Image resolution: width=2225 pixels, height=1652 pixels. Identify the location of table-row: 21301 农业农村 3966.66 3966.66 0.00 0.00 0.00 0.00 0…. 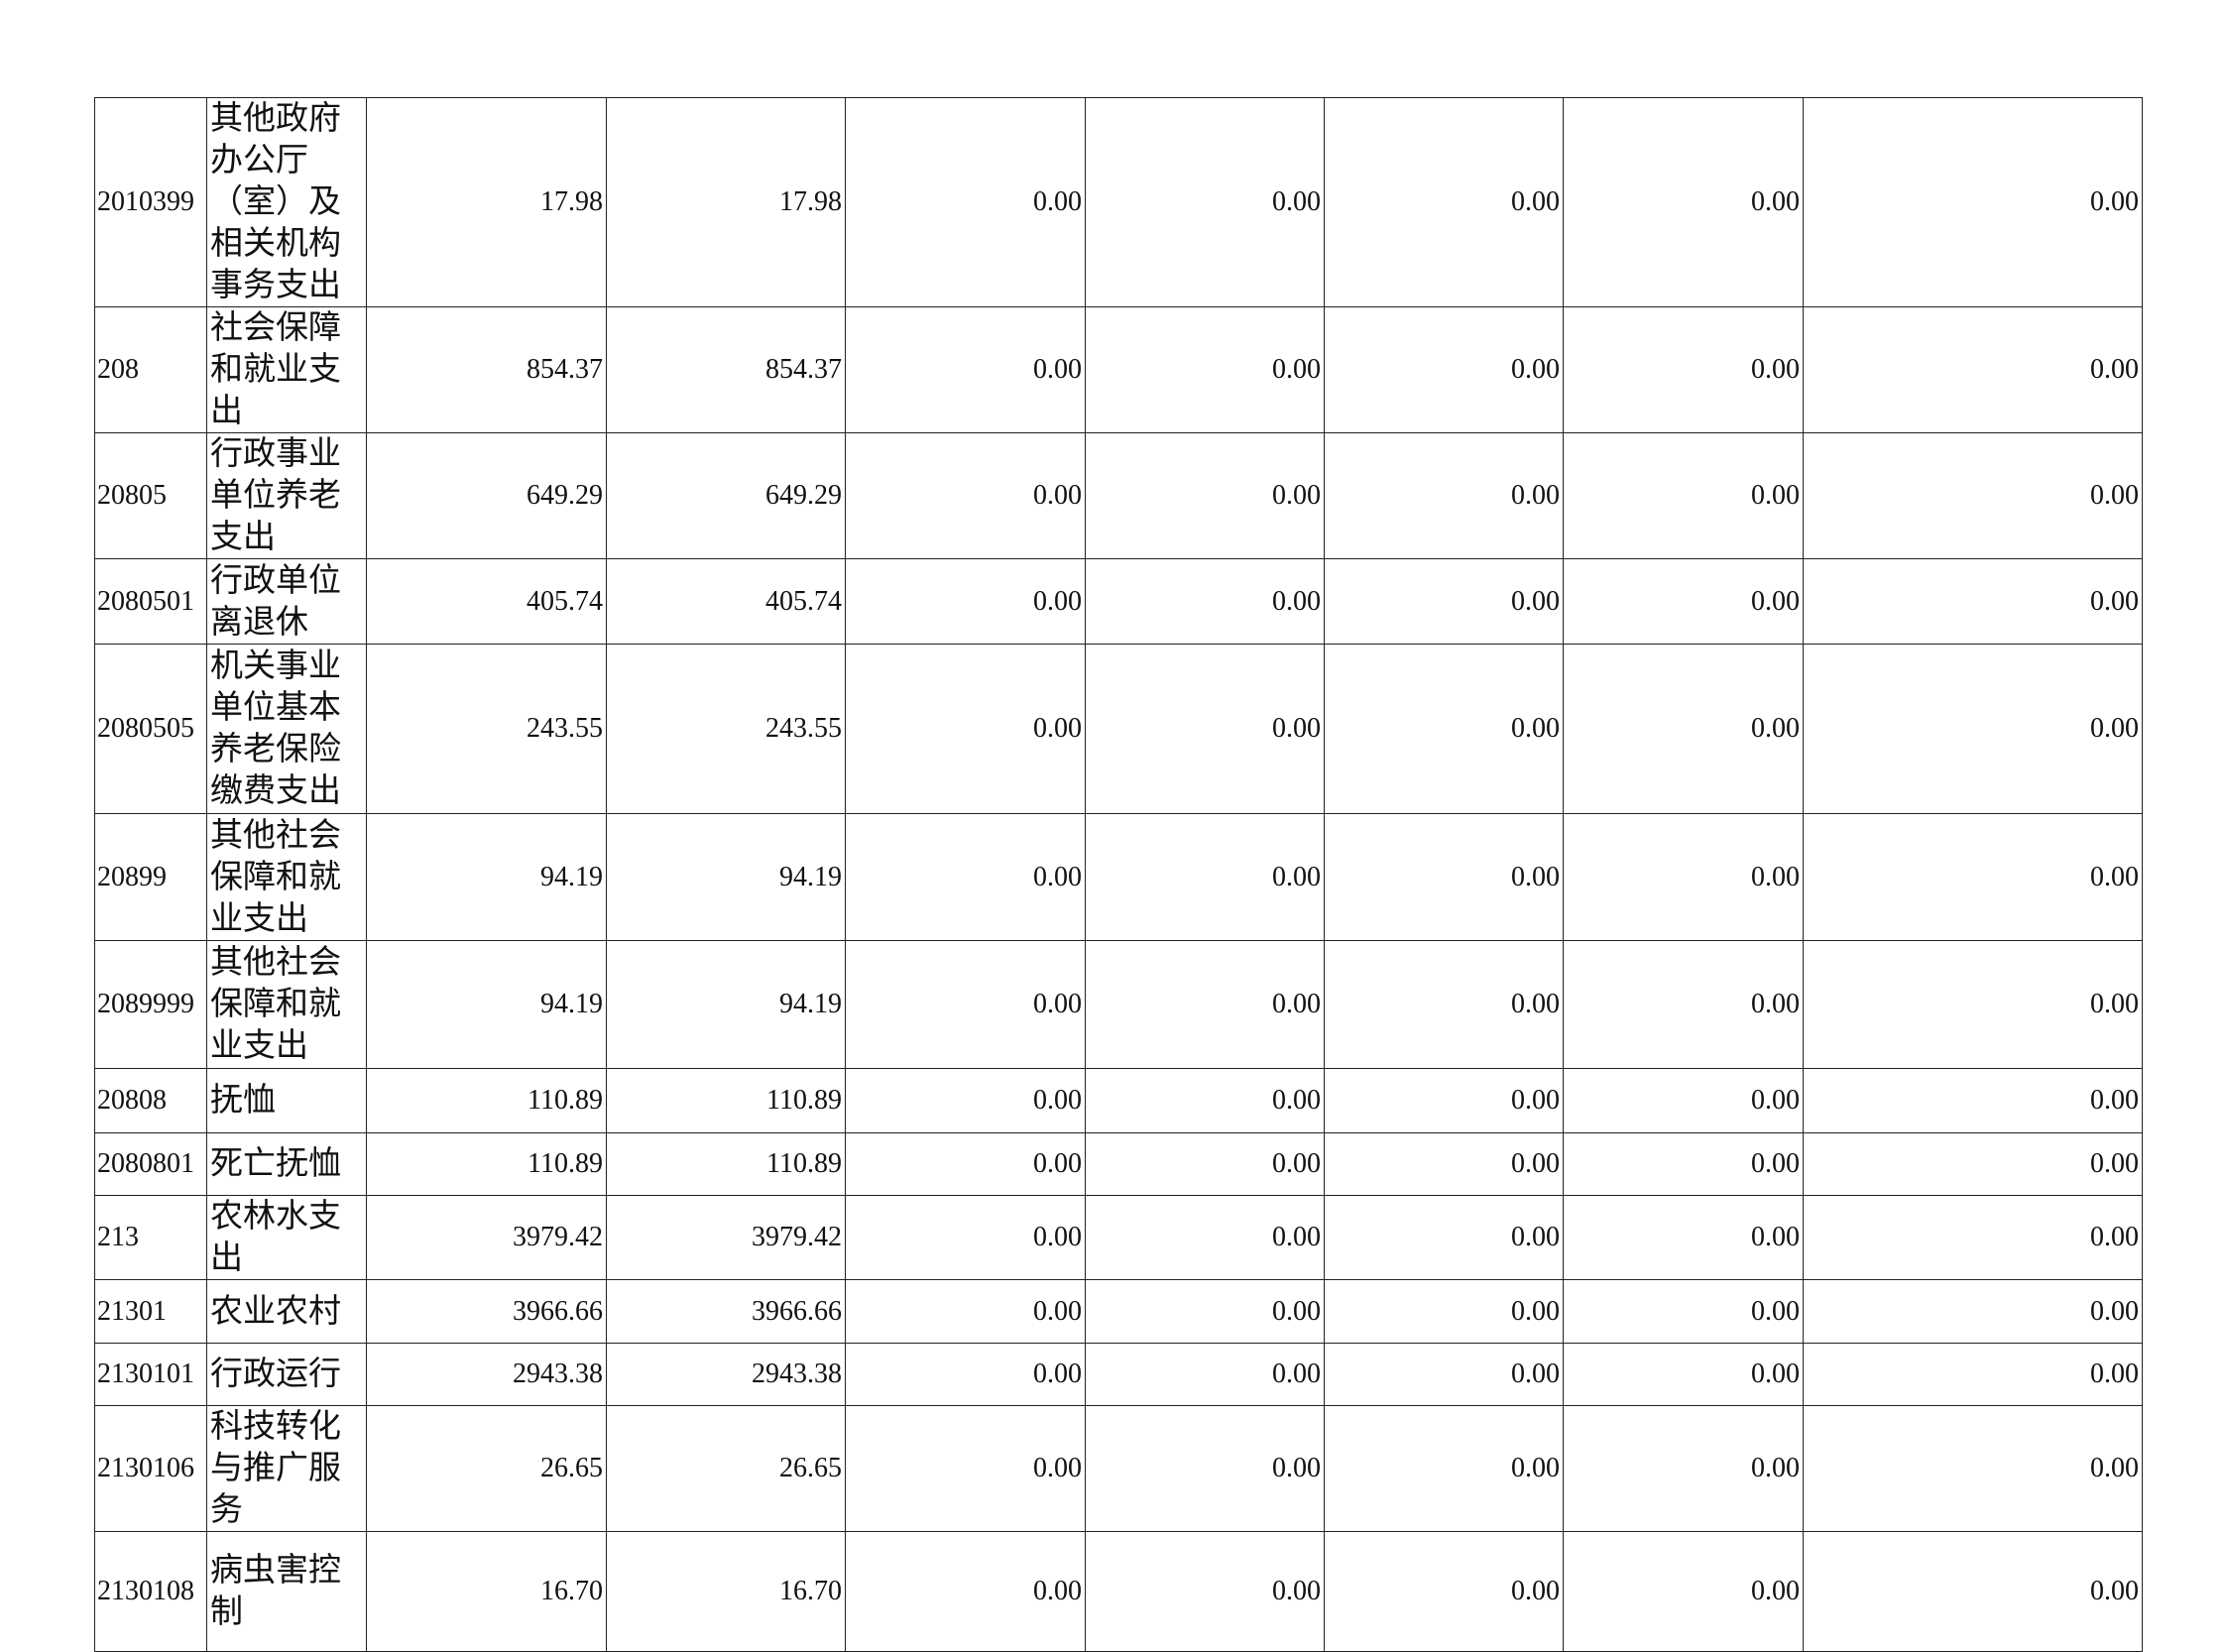
(1118, 1311).